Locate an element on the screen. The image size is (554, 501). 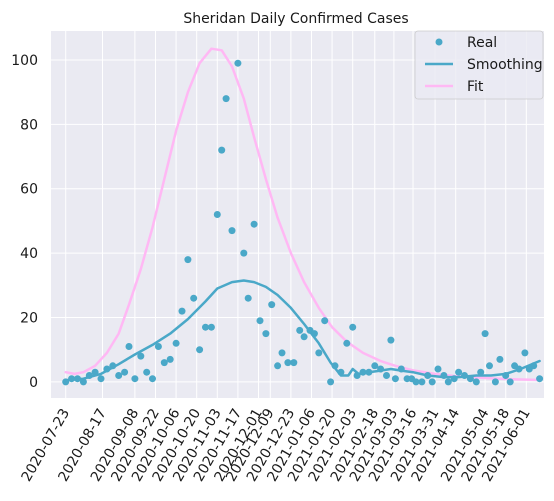
y-tick-label: 100 is located at coordinates (24, 61).